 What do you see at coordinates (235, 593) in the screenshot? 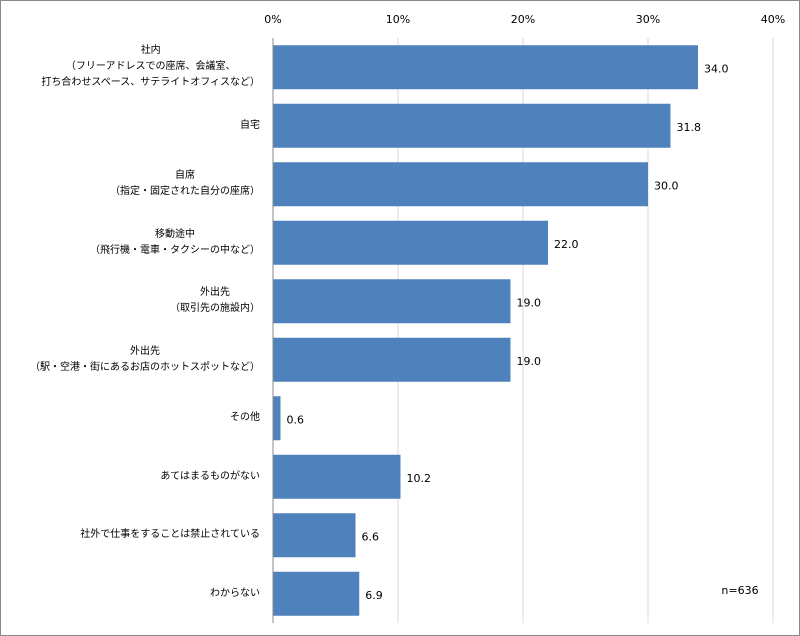
I see `category-label: わからない` at bounding box center [235, 593].